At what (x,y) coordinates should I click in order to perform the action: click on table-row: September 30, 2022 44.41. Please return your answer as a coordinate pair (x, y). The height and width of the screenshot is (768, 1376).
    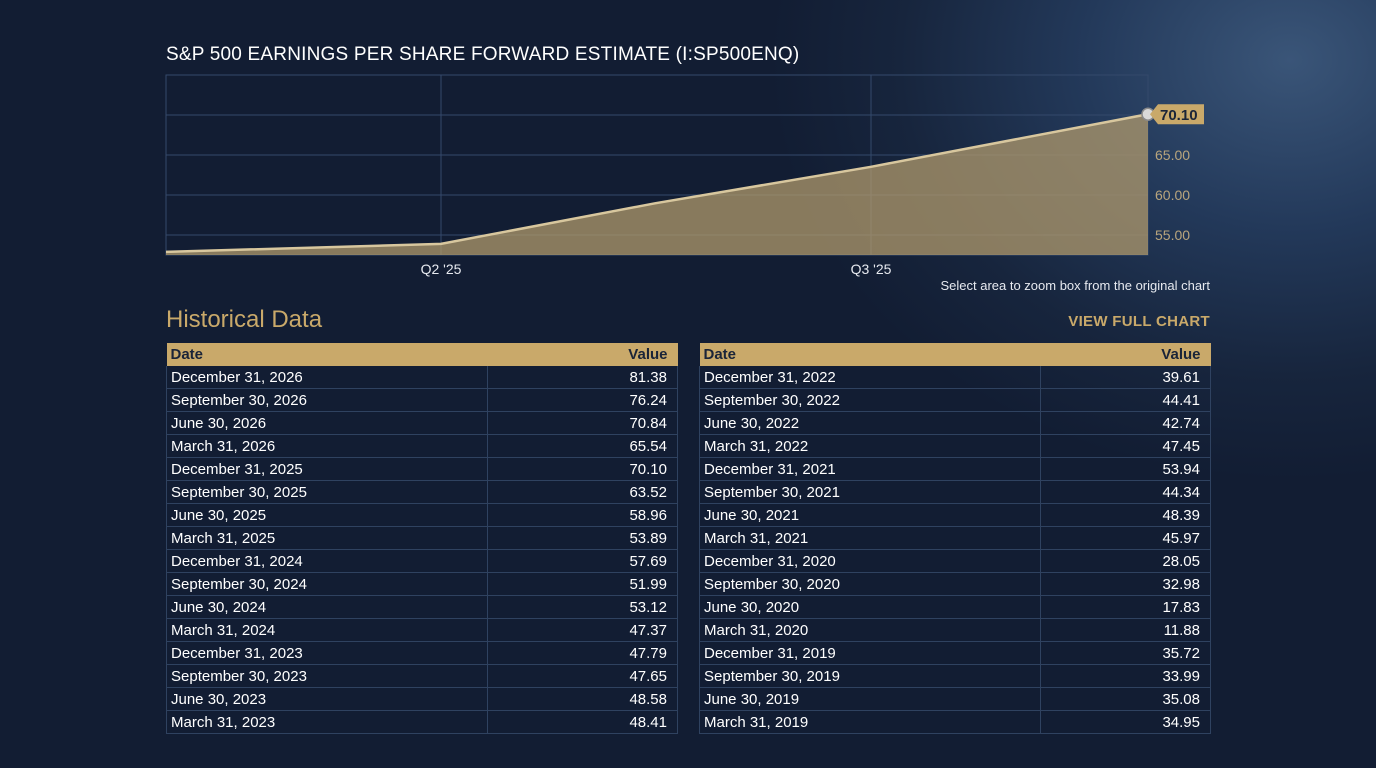
    Looking at the image, I should click on (955, 400).